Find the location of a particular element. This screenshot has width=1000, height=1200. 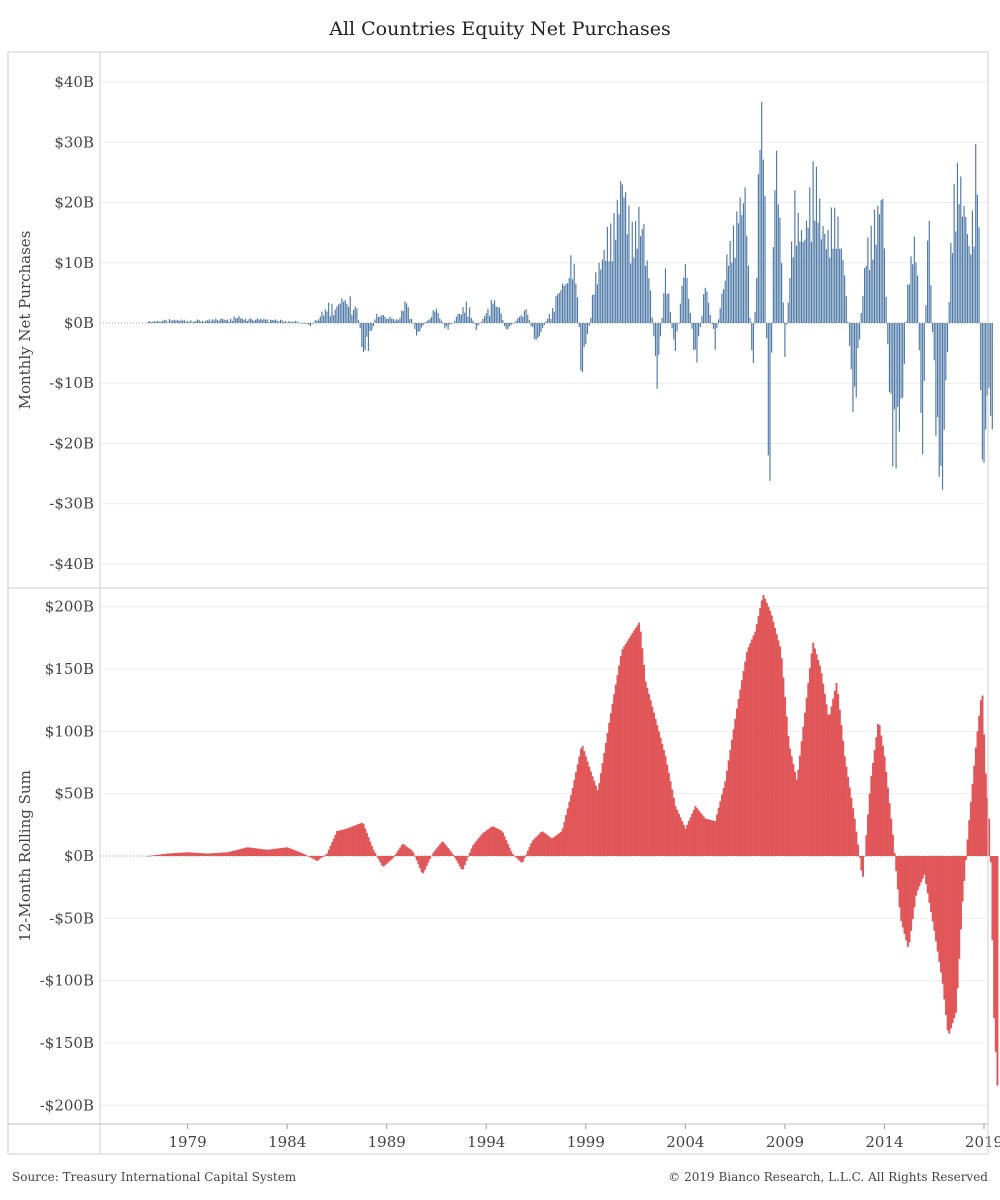

x-axis-ticks: 1979 1984 1989 1994 1999 2004 2009 2014 2019 is located at coordinates (584, 1137).